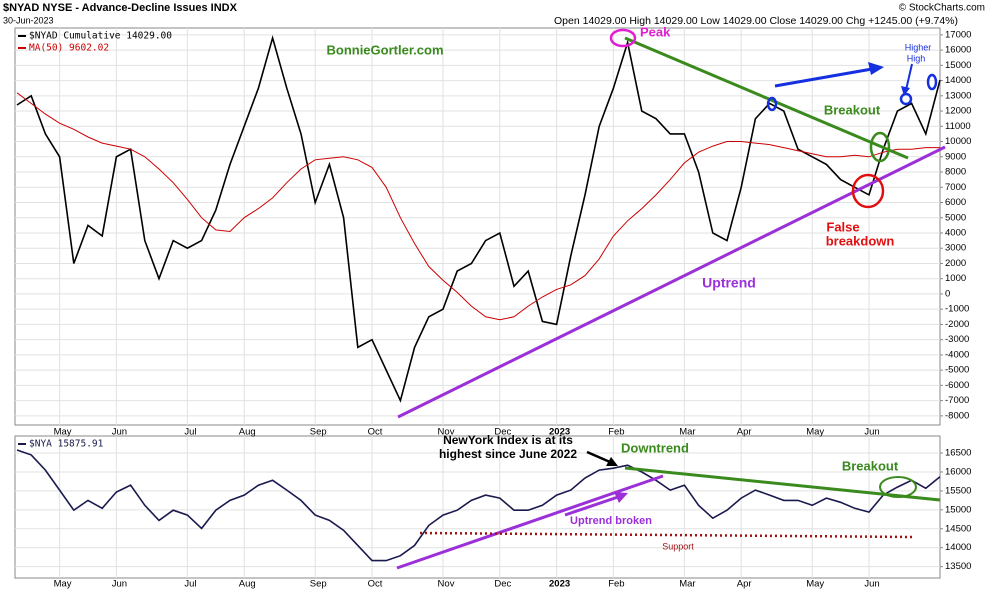 Image resolution: width=990 pixels, height=591 pixels. What do you see at coordinates (916, 58) in the screenshot?
I see `annotation: High` at bounding box center [916, 58].